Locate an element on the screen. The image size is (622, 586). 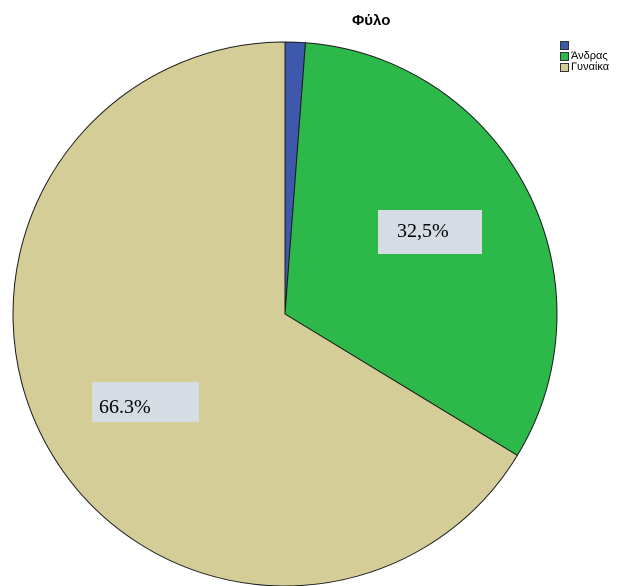
legend-item-unlabeled is located at coordinates (584, 45).